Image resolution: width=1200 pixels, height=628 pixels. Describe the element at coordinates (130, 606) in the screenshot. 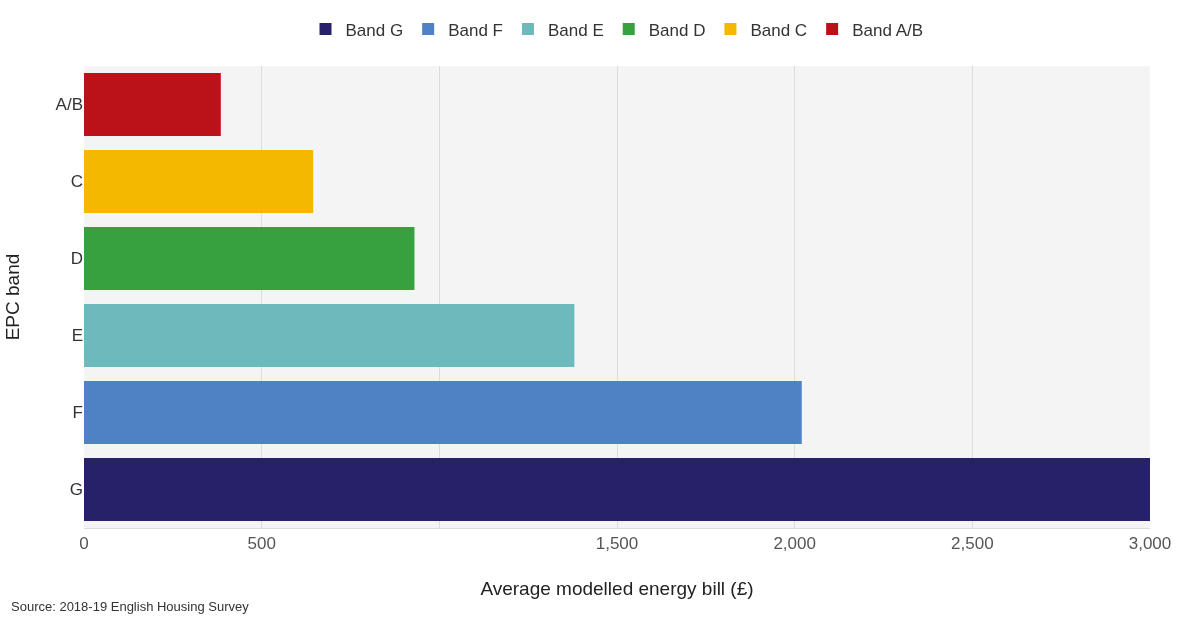

I see `source-note: Source: 2018-19 English Housing Survey` at that location.